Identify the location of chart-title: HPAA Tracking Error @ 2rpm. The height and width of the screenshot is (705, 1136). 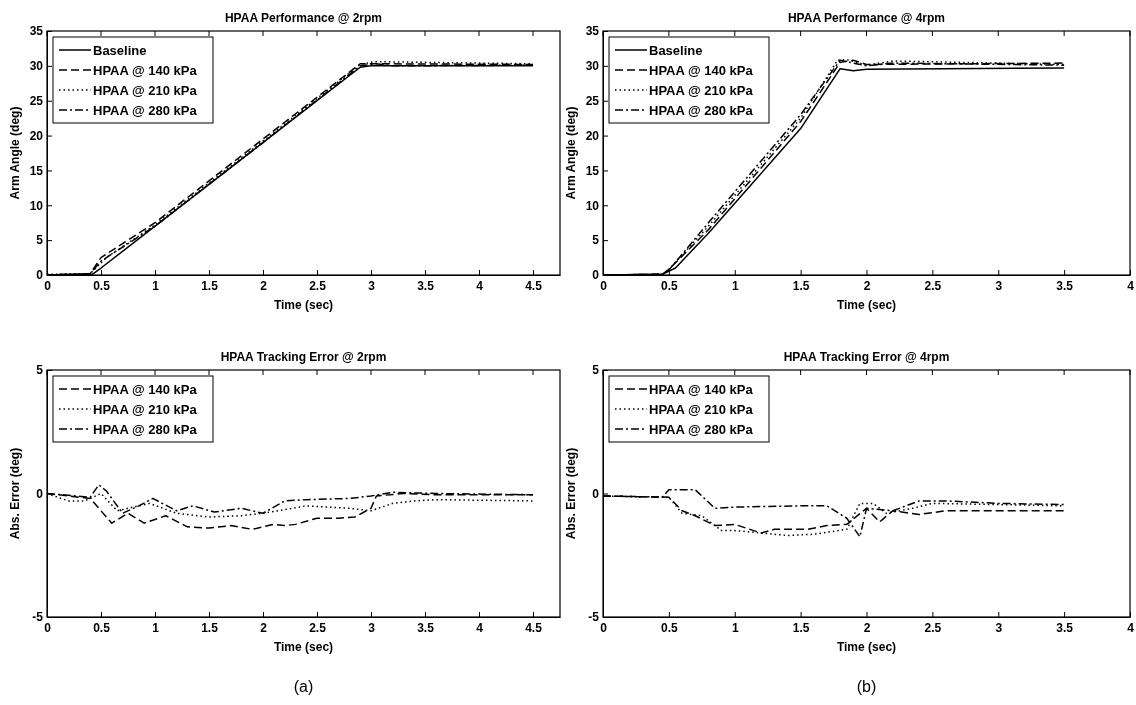
(303, 357).